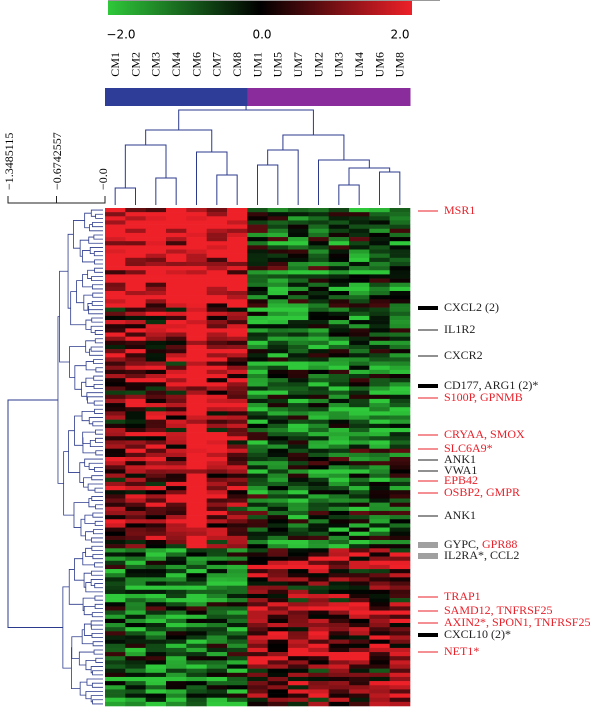 The width and height of the screenshot is (600, 712). I want to click on scale-label: −1.3485115, so click(9, 161).